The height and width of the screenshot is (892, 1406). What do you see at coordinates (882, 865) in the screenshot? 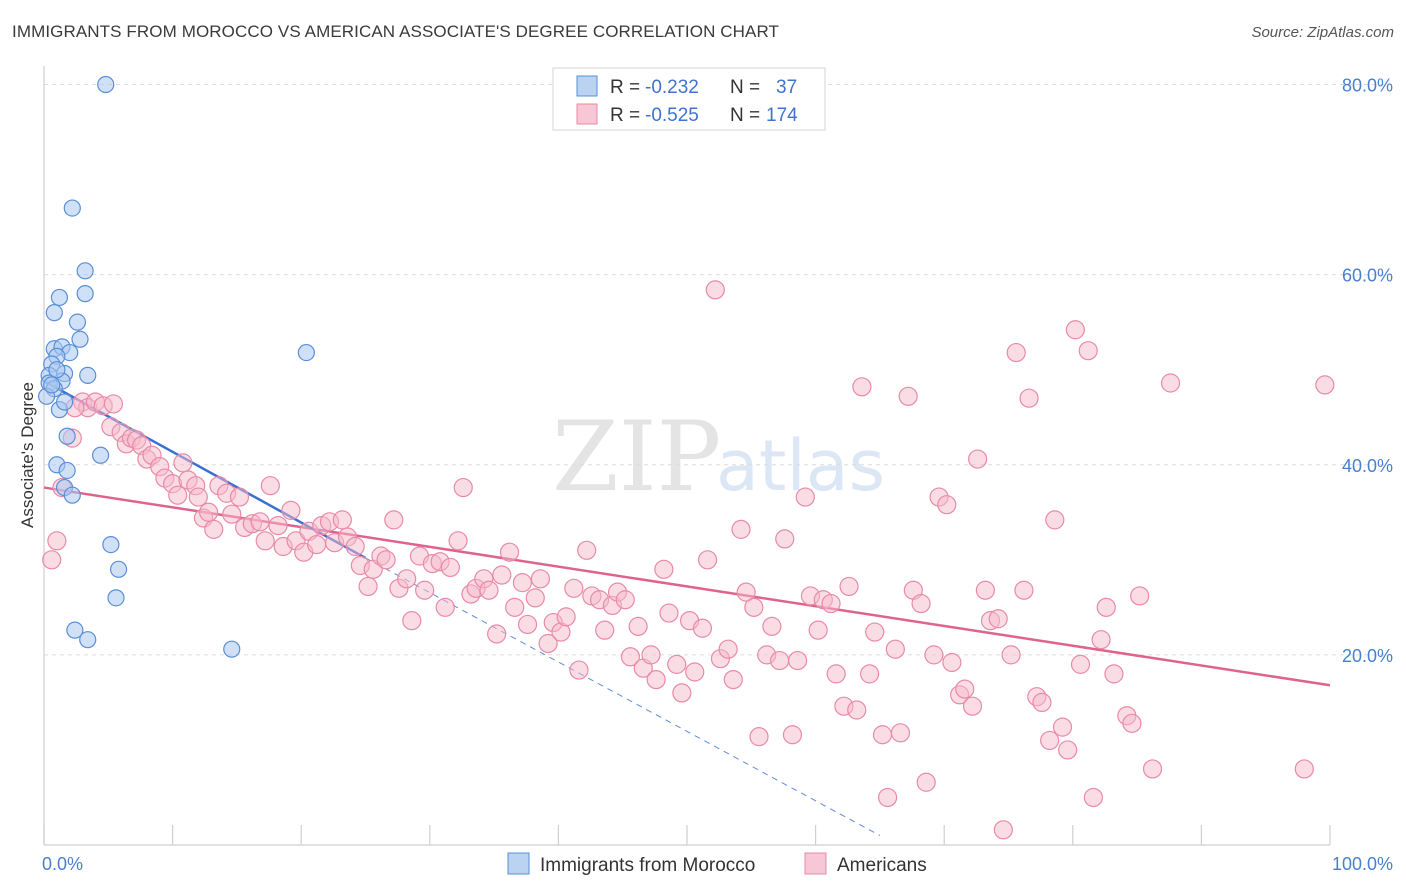
I see `bottom-legend-label-americans: Americans` at bounding box center [882, 865].